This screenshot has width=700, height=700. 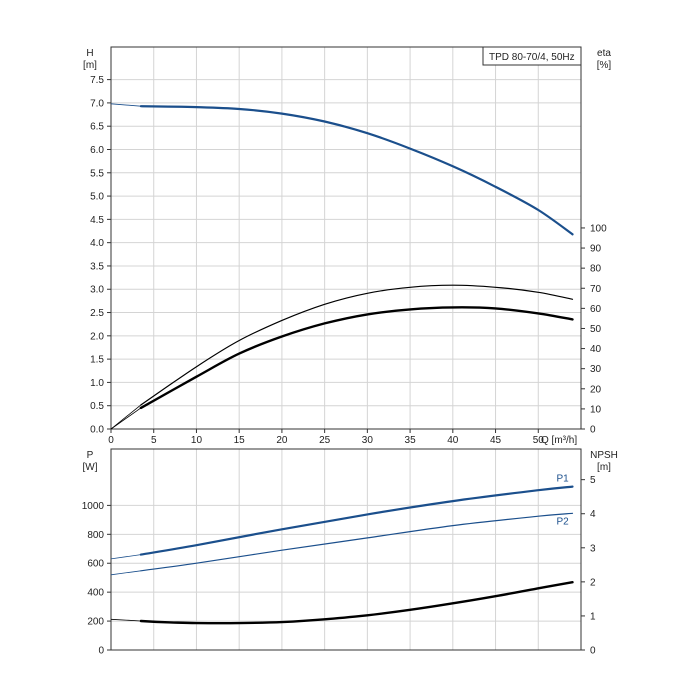 I want to click on right-axis-unit: [%], so click(x=604, y=65).